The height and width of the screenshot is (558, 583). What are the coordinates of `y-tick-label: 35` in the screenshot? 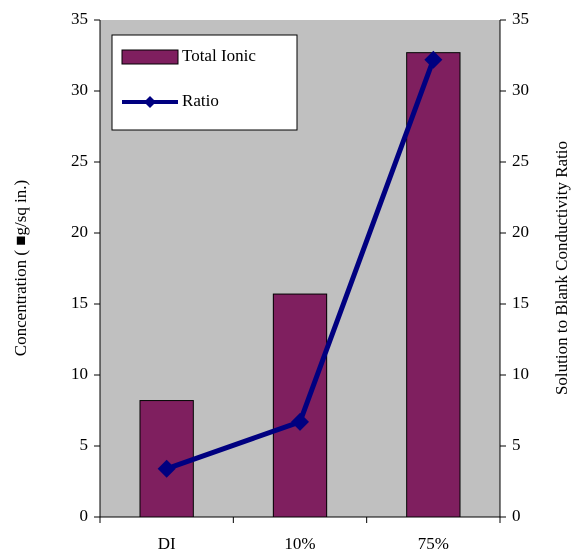 It's located at (79, 18).